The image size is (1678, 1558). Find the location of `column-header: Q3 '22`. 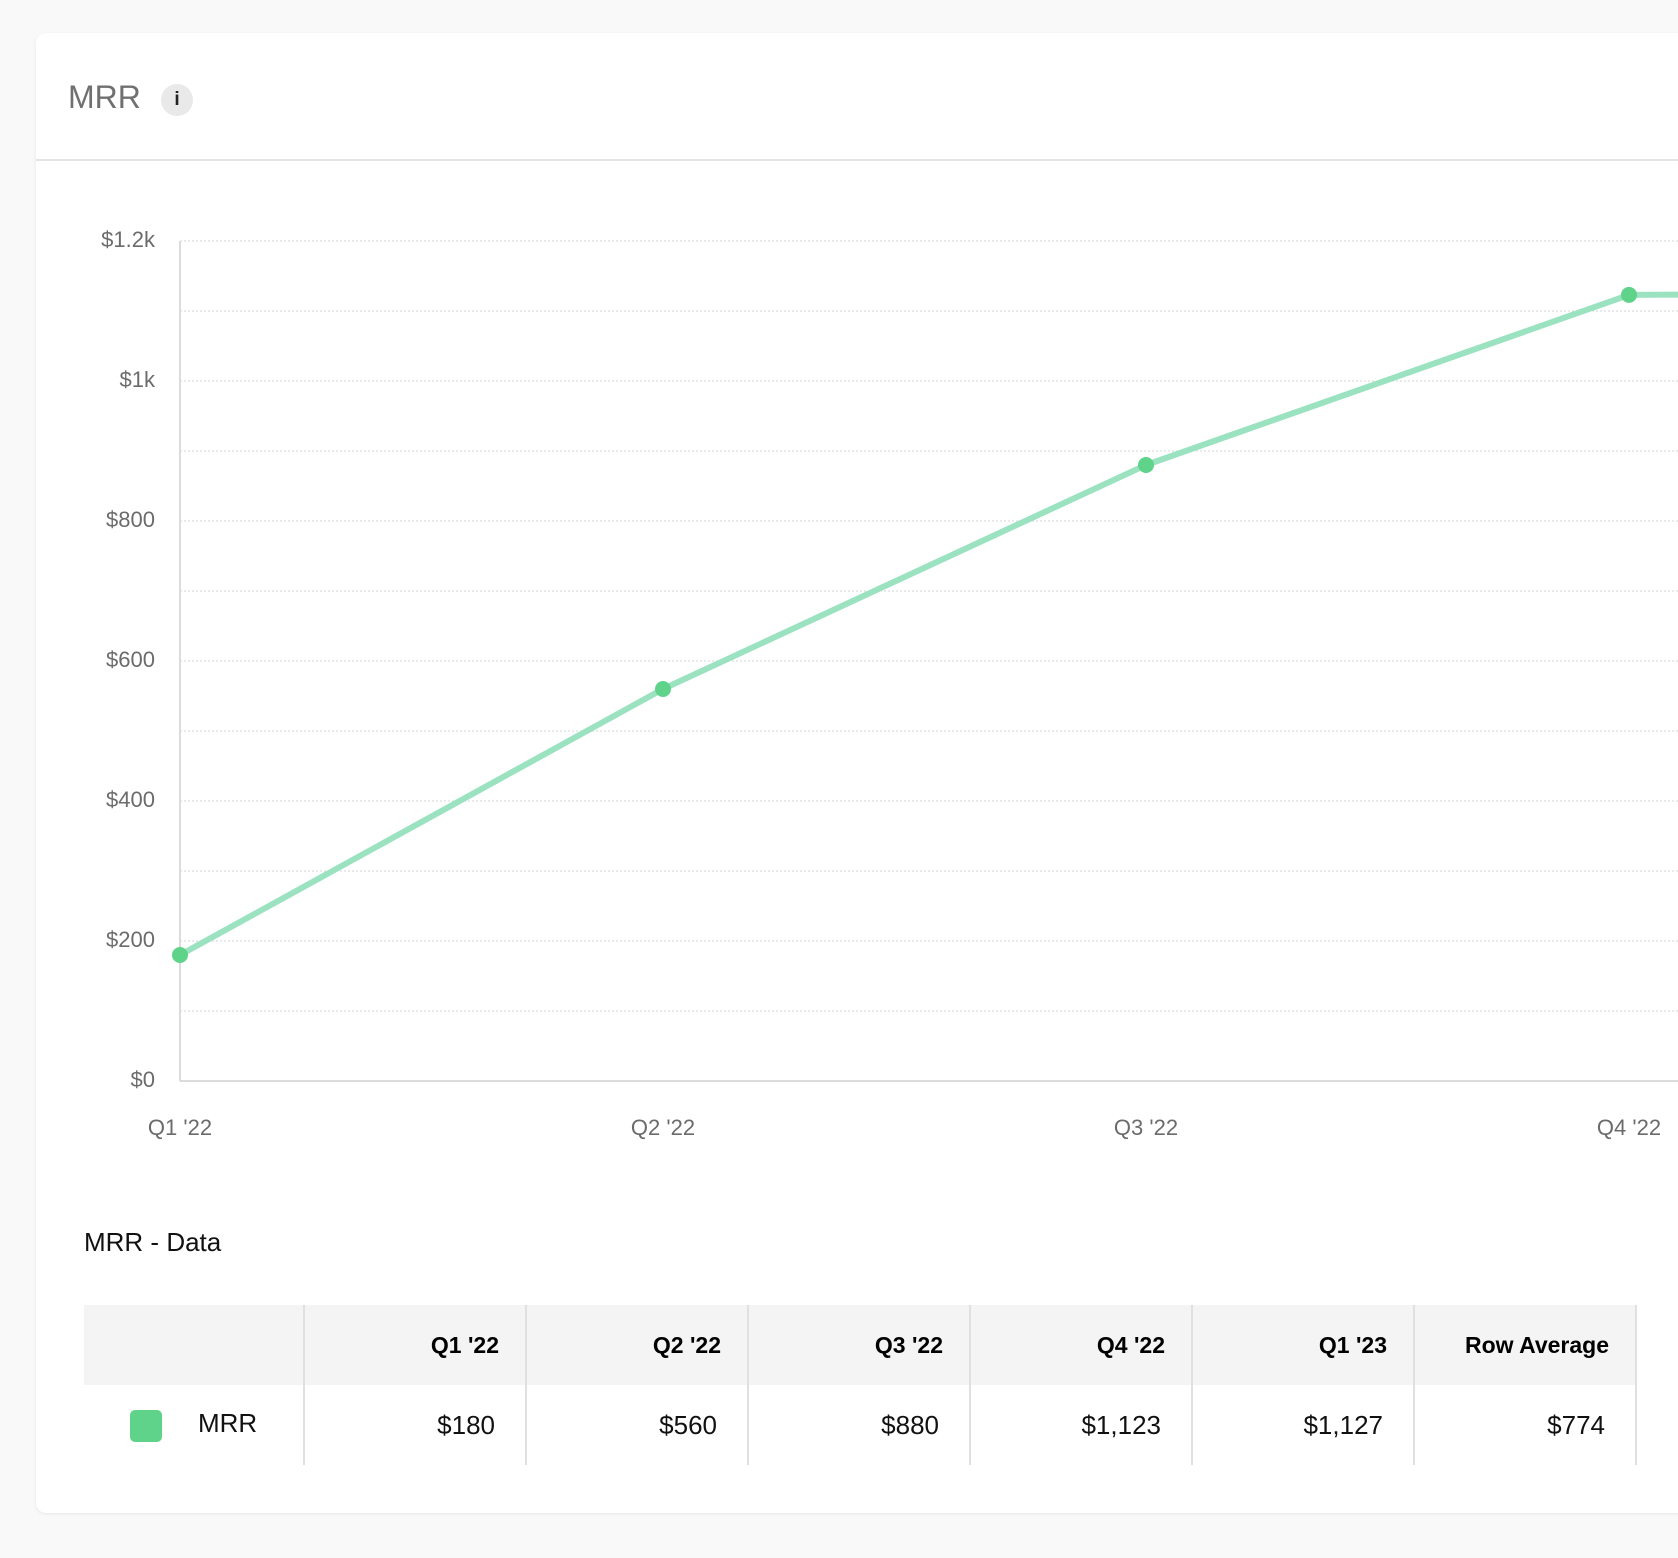

column-header: Q3 '22 is located at coordinates (858, 1345).